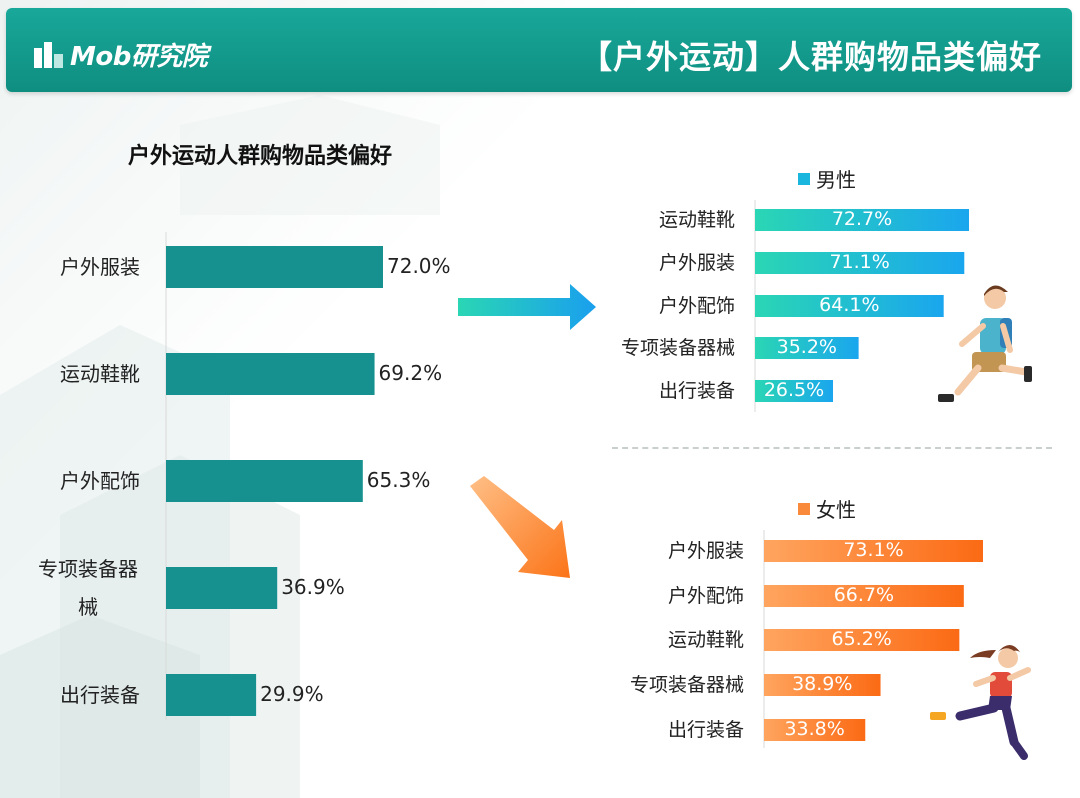 Image resolution: width=1080 pixels, height=798 pixels. I want to click on female-category-label: 户外服装, so click(705, 551).